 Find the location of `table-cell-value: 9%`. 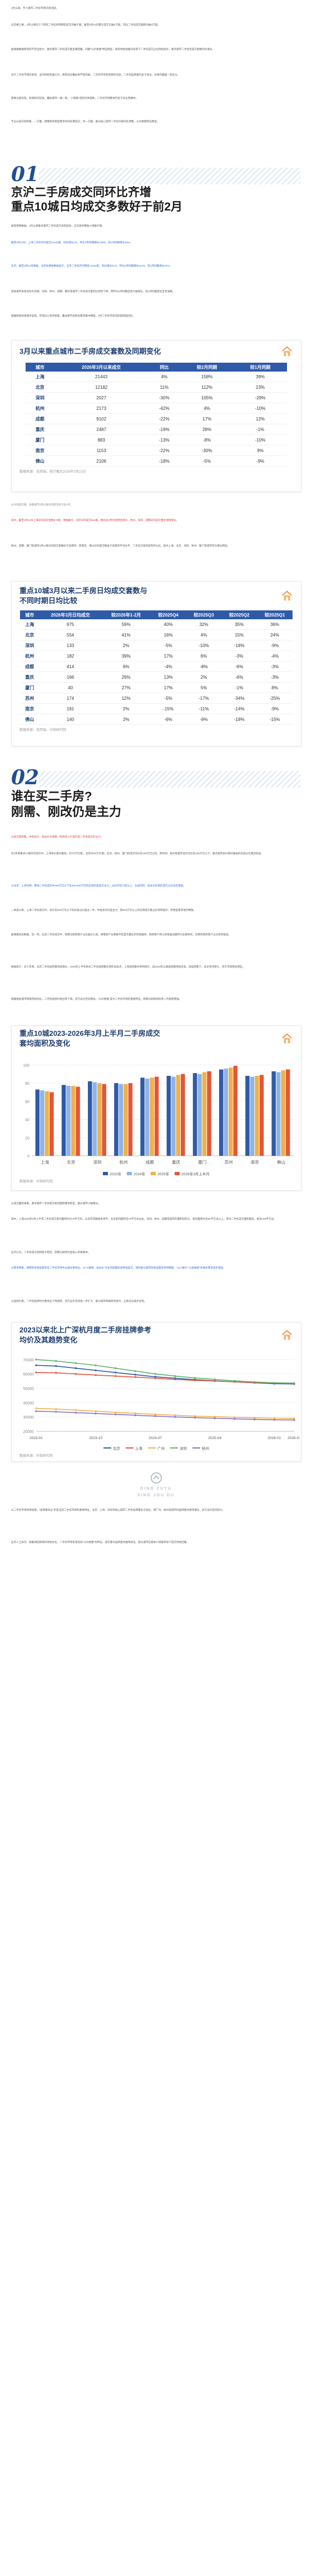

table-cell-value: 9% is located at coordinates (260, 451).